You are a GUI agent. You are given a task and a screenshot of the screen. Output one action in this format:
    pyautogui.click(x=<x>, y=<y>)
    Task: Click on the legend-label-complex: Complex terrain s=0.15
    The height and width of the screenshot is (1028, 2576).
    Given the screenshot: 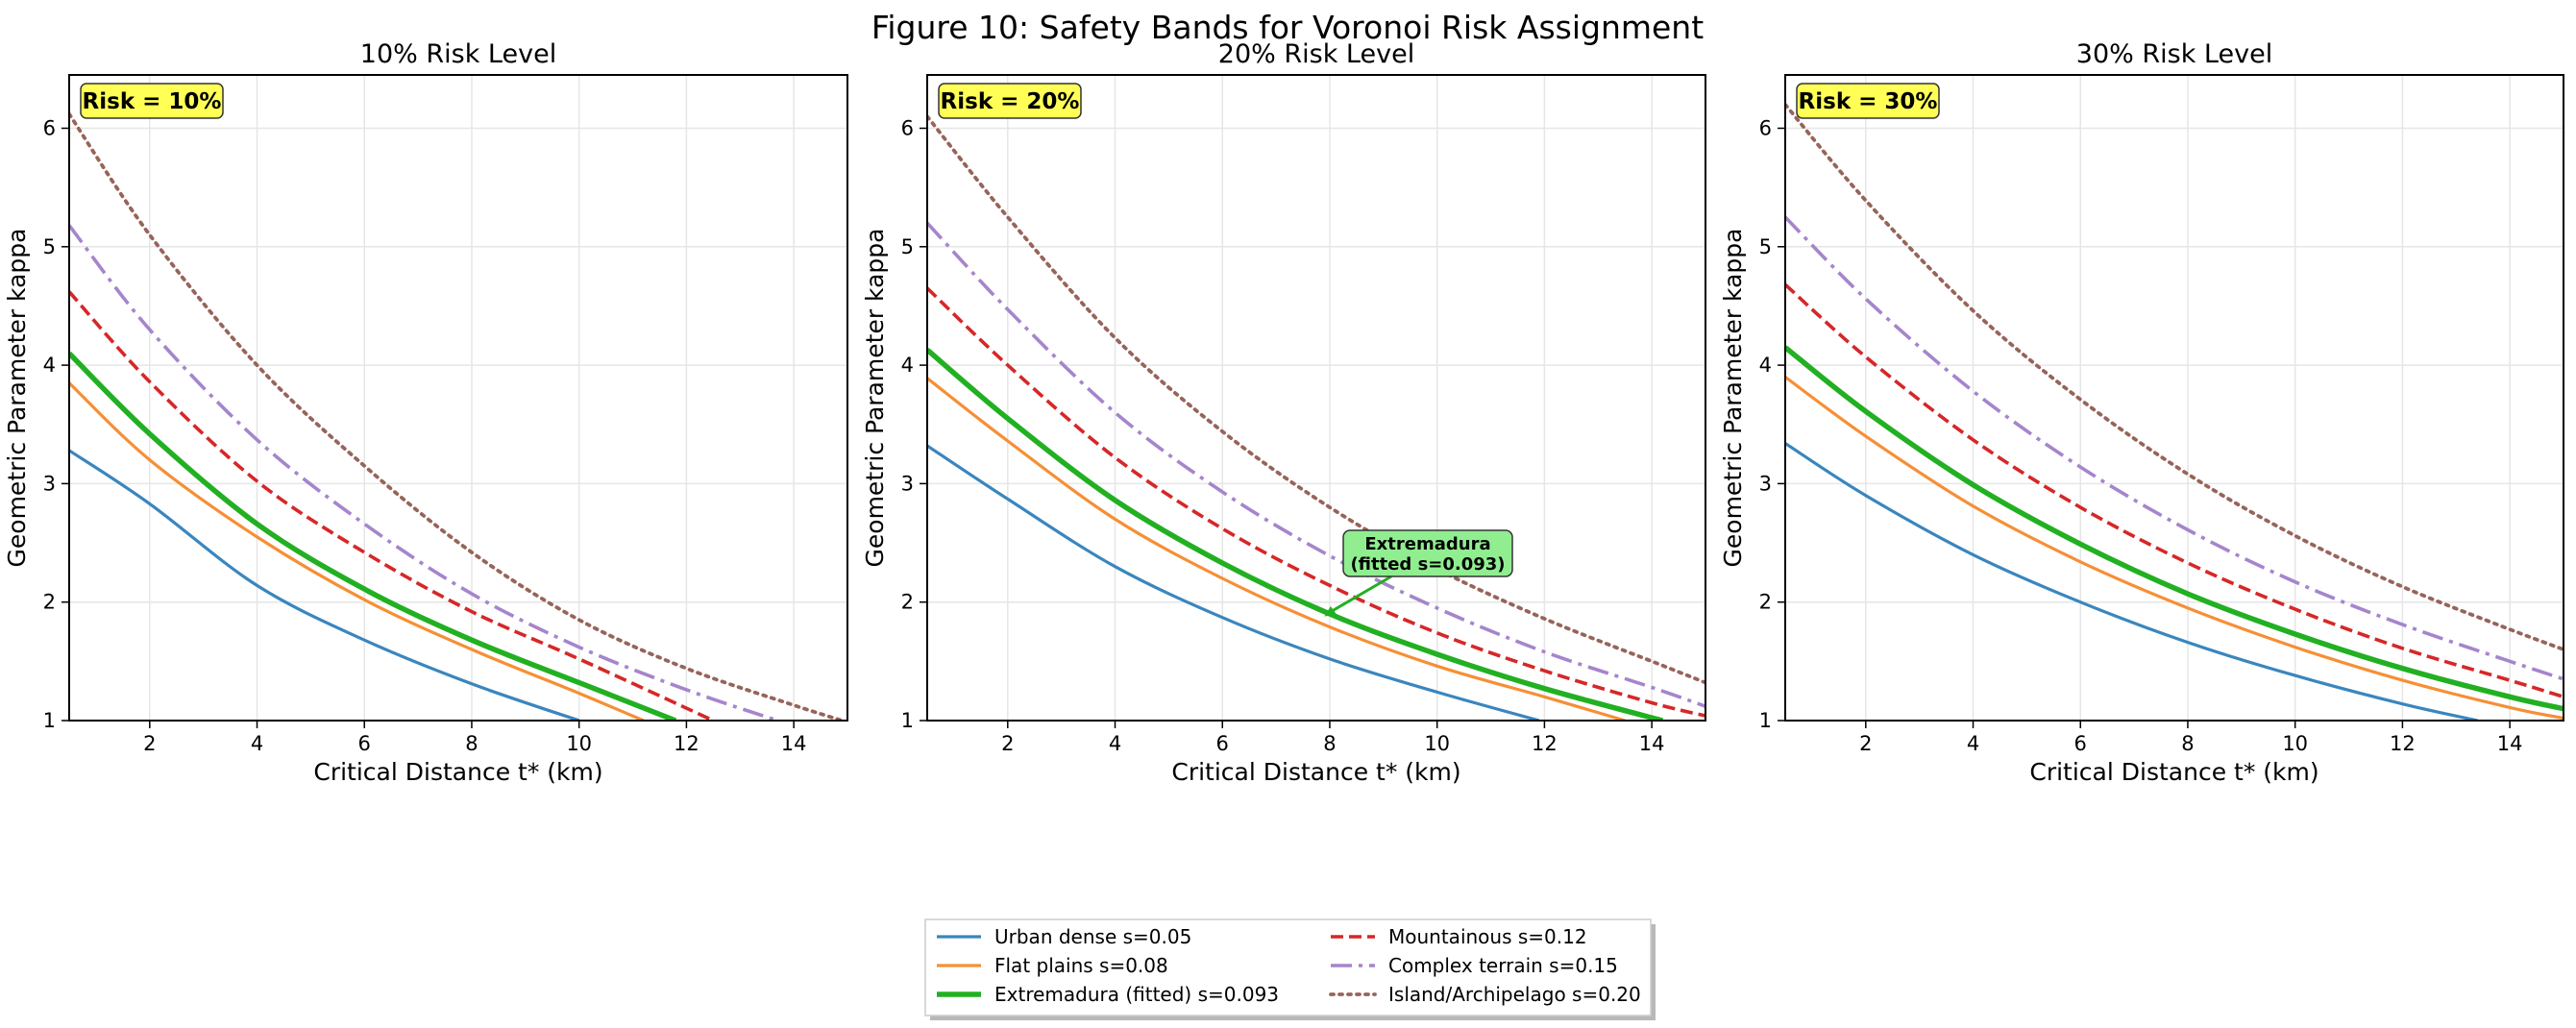 What is the action you would take?
    pyautogui.click(x=1503, y=965)
    